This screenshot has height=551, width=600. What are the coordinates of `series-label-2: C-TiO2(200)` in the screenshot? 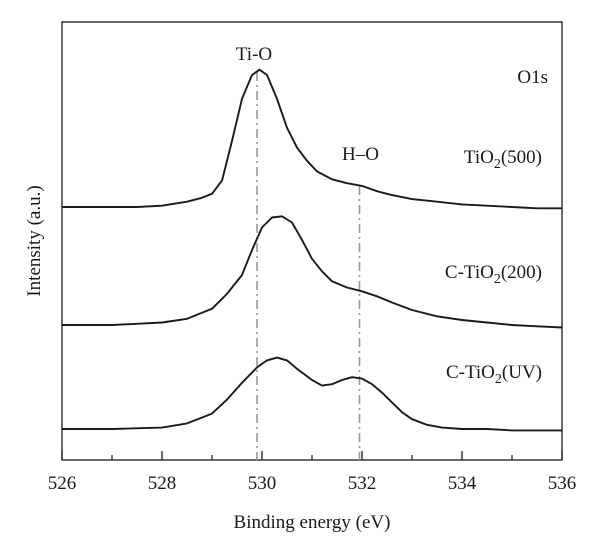 It's located at (493, 274).